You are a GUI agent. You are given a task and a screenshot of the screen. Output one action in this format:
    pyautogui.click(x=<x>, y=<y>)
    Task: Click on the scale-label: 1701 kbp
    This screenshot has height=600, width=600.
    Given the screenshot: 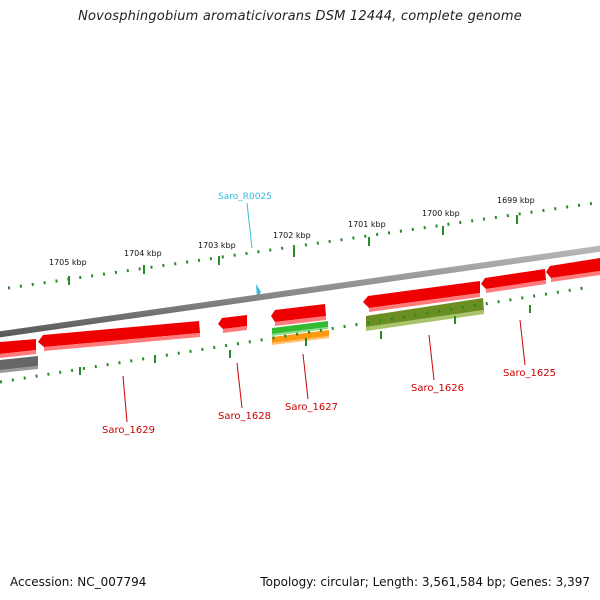 What is the action you would take?
    pyautogui.click(x=367, y=224)
    